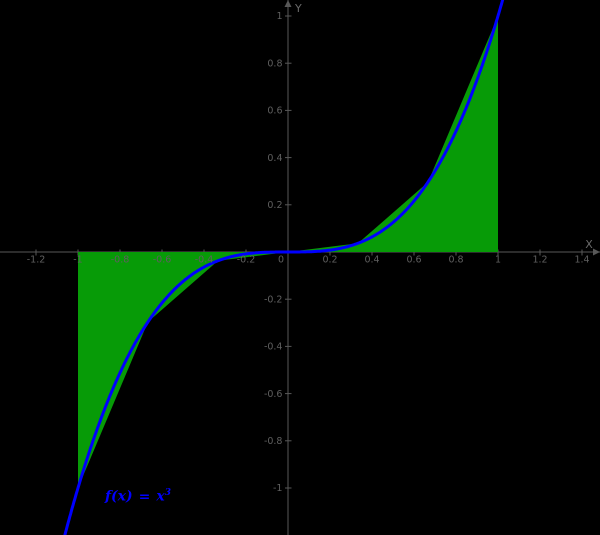  What do you see at coordinates (274, 63) in the screenshot?
I see `y-tick-label: 0.8` at bounding box center [274, 63].